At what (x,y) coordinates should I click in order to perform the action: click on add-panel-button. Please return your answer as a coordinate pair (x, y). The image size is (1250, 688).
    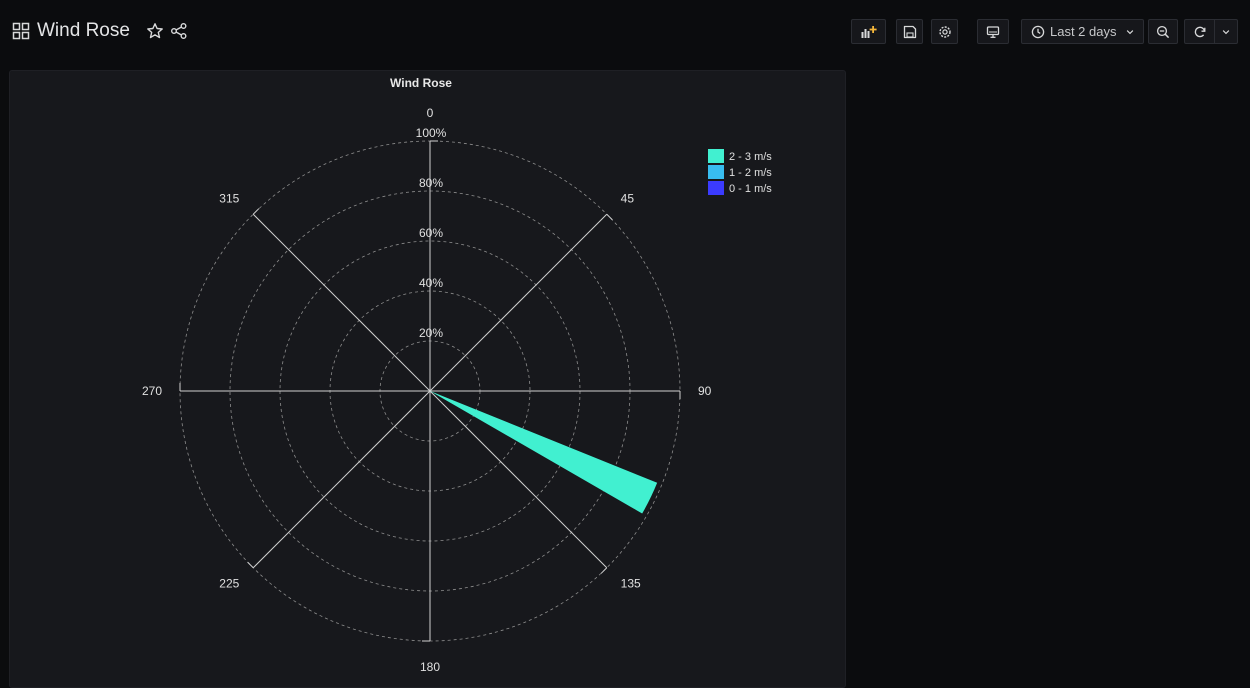
    Looking at the image, I should click on (868, 31).